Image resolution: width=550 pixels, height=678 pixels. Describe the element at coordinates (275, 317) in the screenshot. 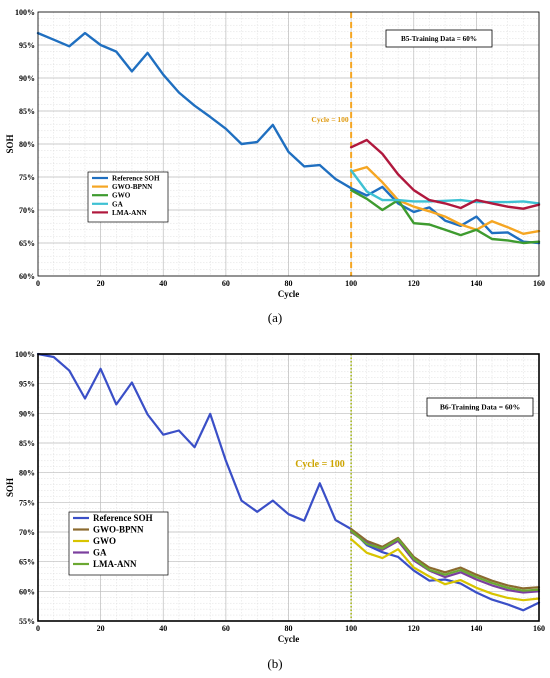

I see `subfigure-label-a: (a)` at that location.